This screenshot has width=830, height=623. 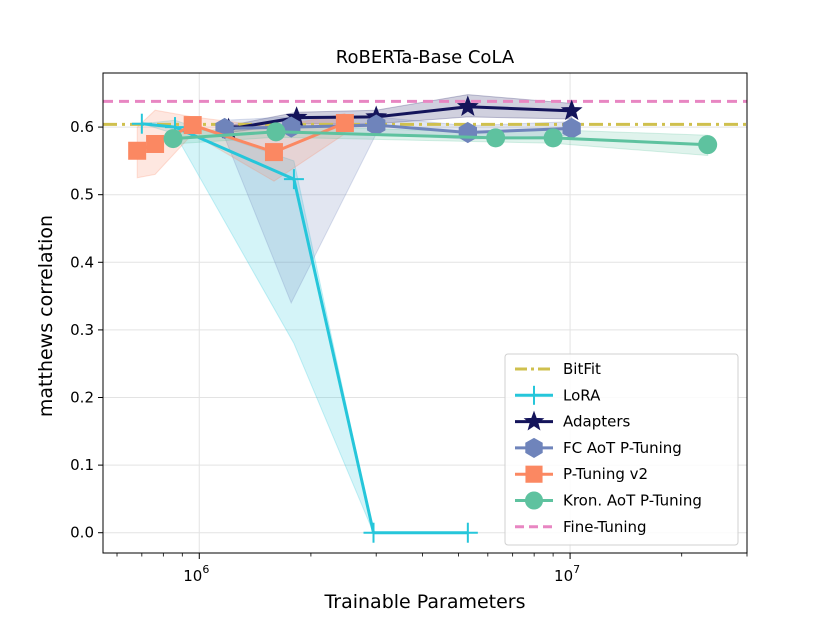 What do you see at coordinates (82, 127) in the screenshot?
I see `y-tick-label: 0.6` at bounding box center [82, 127].